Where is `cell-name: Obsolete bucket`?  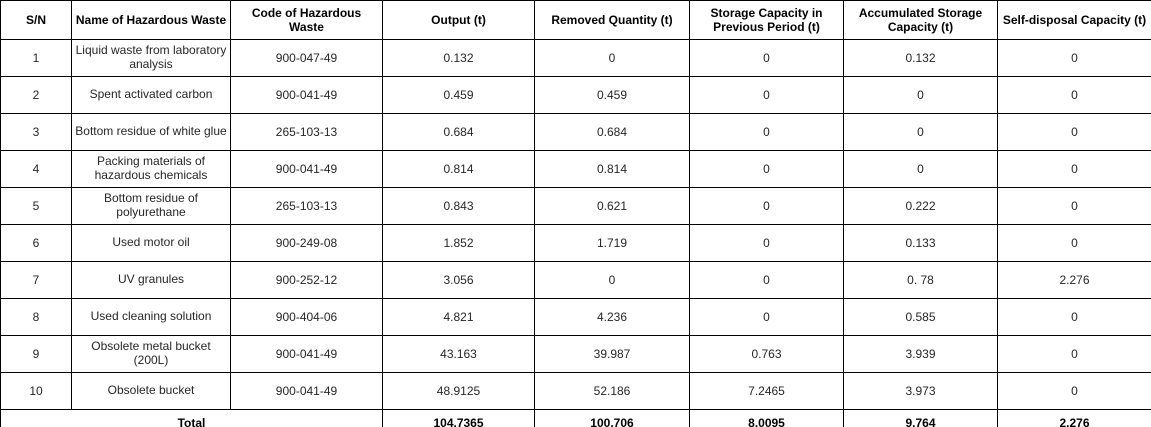
cell-name: Obsolete bucket is located at coordinates (151, 391).